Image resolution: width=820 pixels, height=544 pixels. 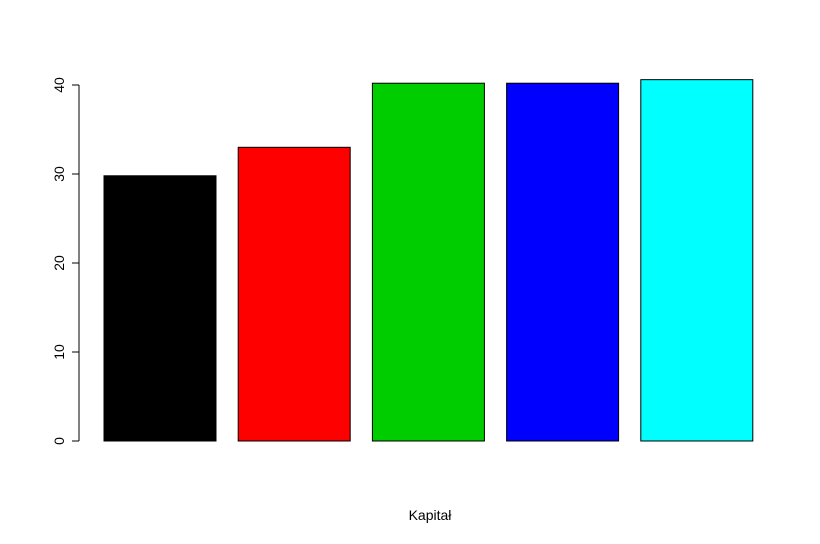 I want to click on y-tick-label: 40, so click(x=59, y=85).